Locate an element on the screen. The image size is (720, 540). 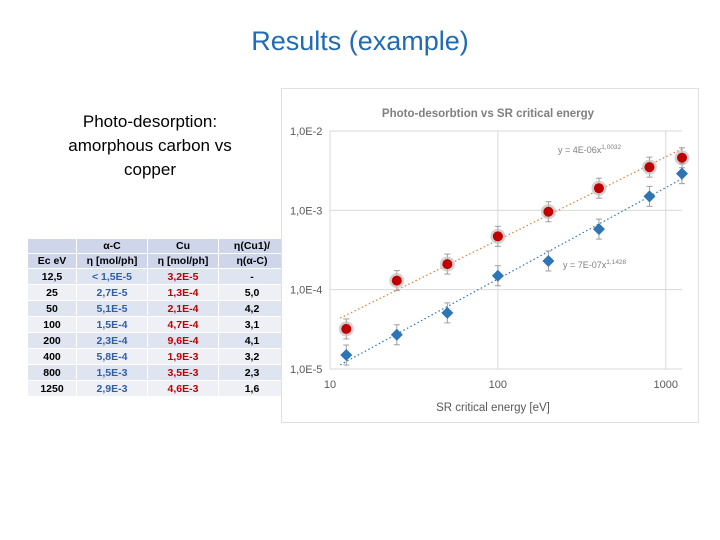
table-header-cell: η(α-C) is located at coordinates (252, 261).